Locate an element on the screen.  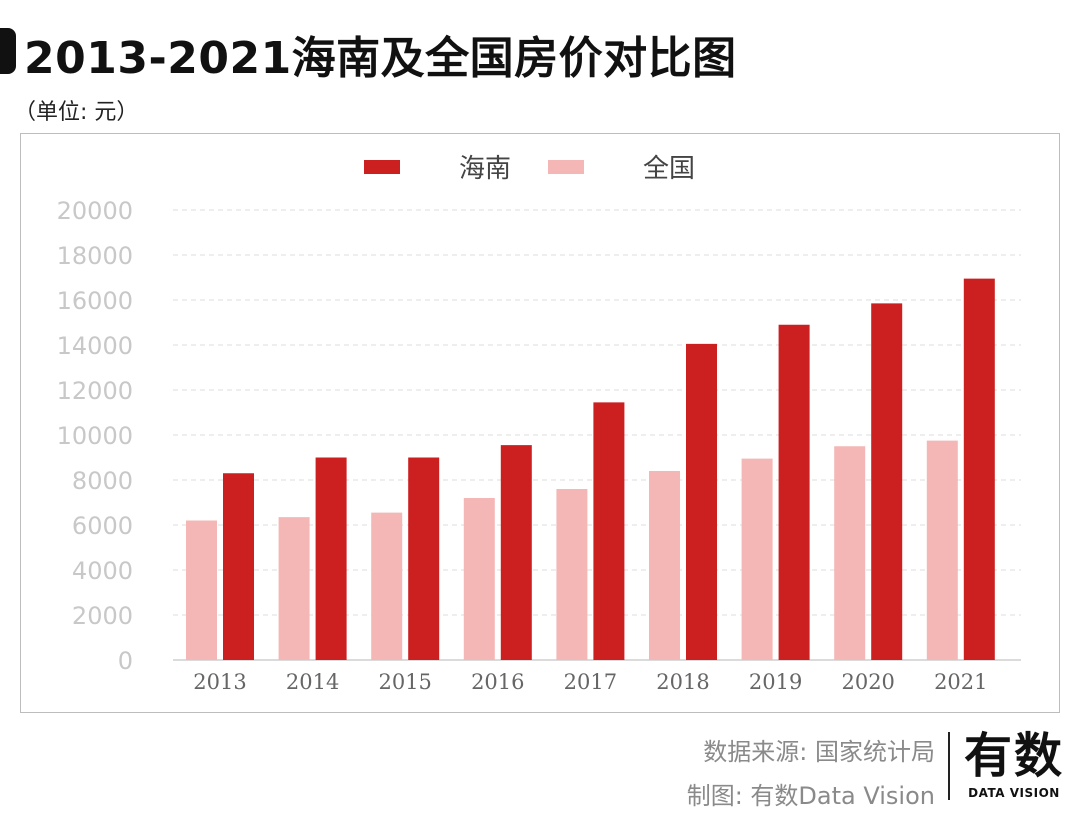
legend-swatch-national is located at coordinates (566, 167).